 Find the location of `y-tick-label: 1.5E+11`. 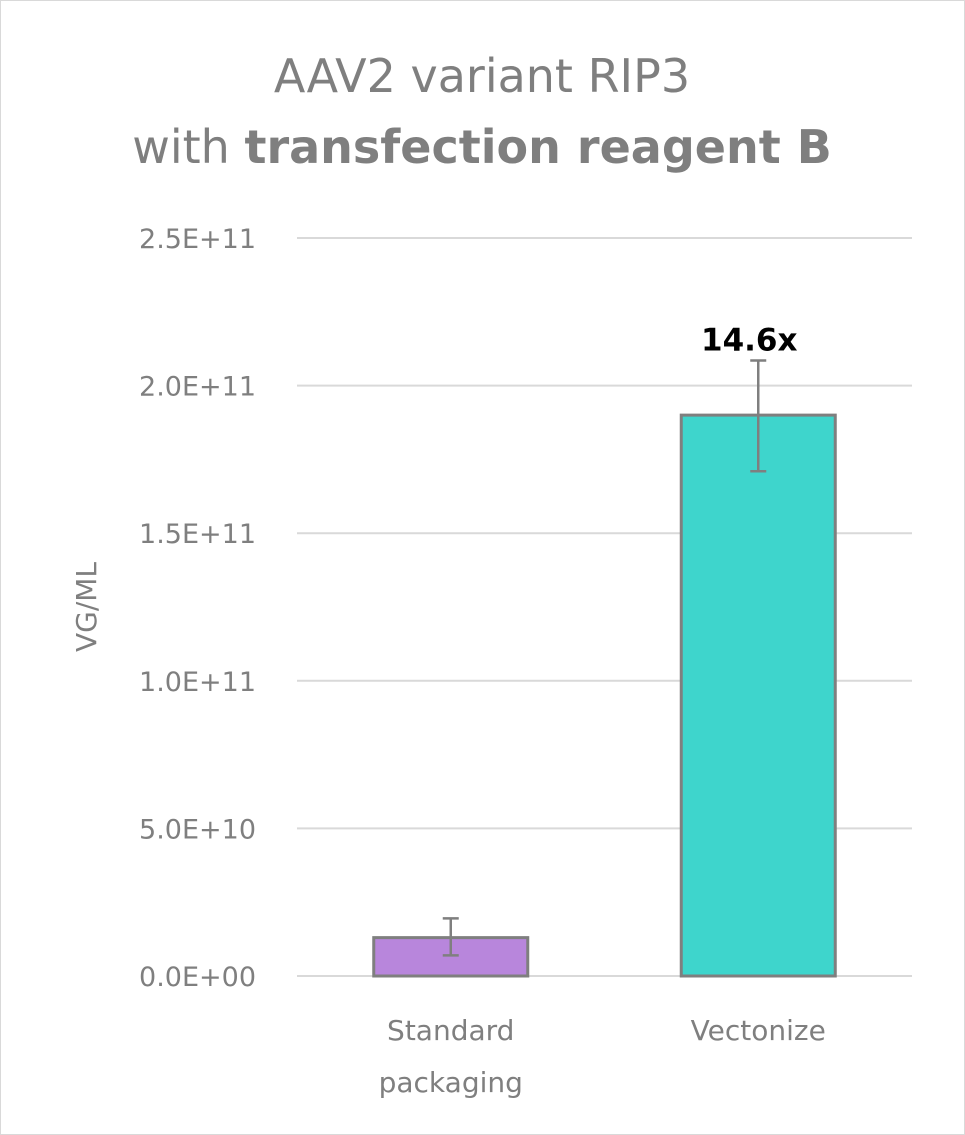

y-tick-label: 1.5E+11 is located at coordinates (197, 534).